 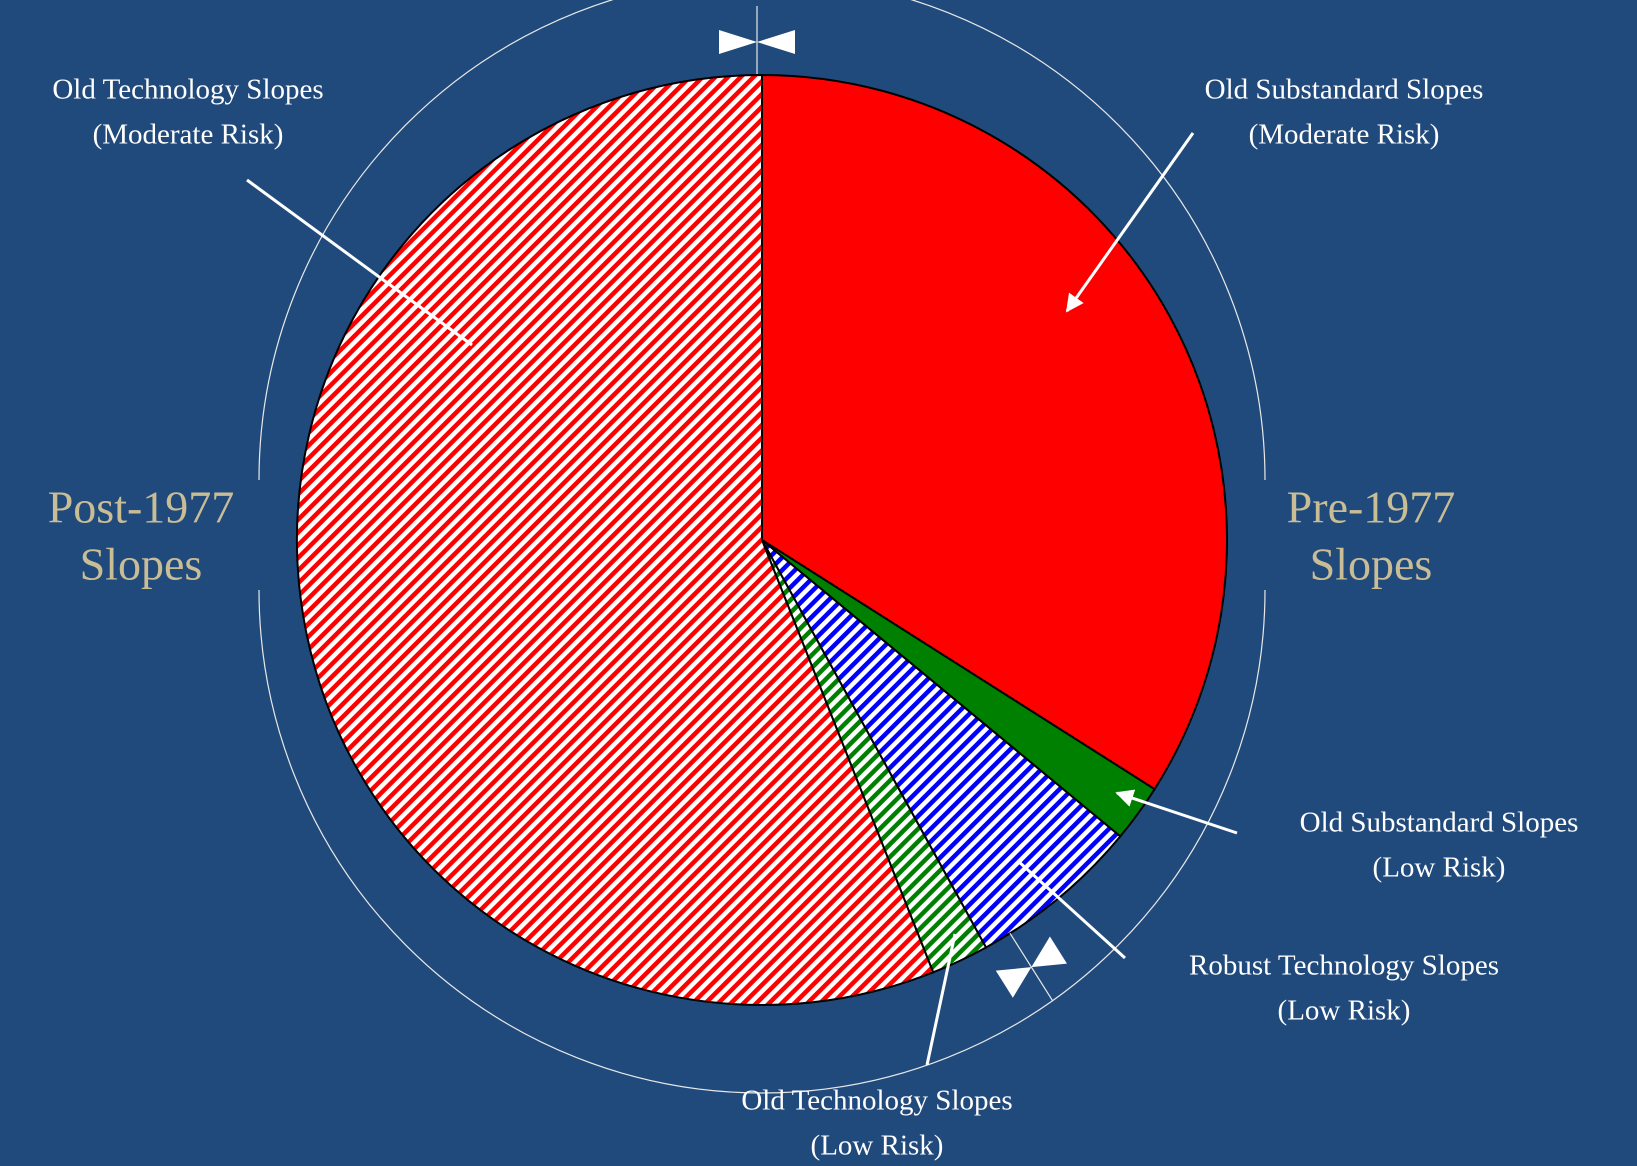 I want to click on slice-label: Robust Technology Slopes, so click(x=1344, y=966).